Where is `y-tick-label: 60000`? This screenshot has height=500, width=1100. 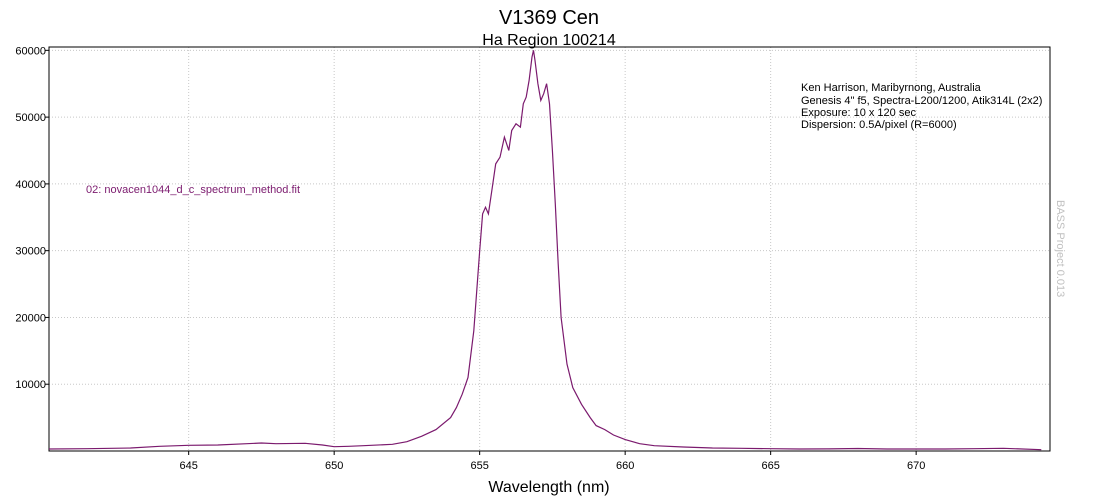
y-tick-label: 60000 is located at coordinates (30, 51).